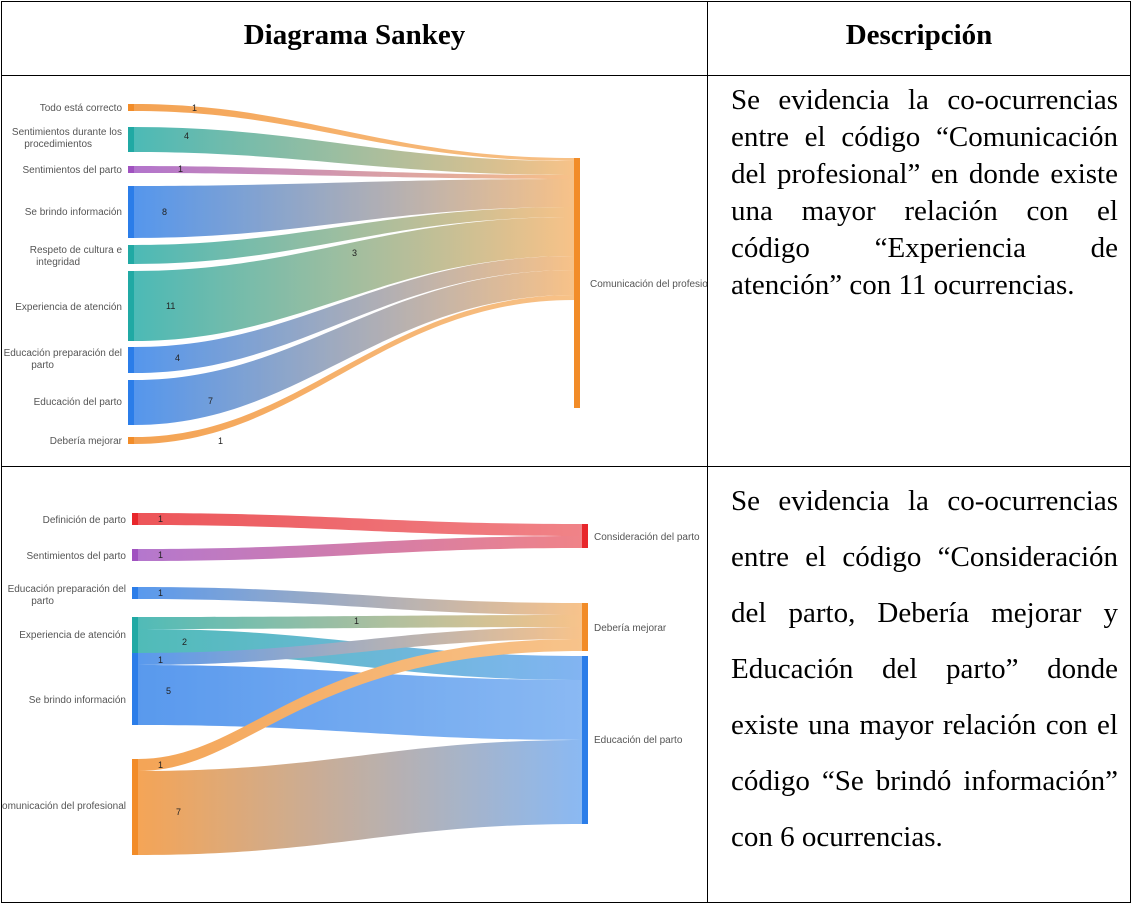 The image size is (1132, 904). I want to click on table-column-divider, so click(707, 452).